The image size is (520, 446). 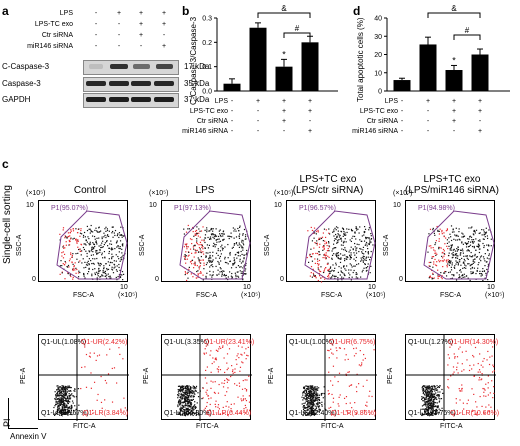 What do you see at coordinates (452, 190) in the screenshot?
I see `flow-group-title: (LPS/miR146 siRNA)` at bounding box center [452, 190].